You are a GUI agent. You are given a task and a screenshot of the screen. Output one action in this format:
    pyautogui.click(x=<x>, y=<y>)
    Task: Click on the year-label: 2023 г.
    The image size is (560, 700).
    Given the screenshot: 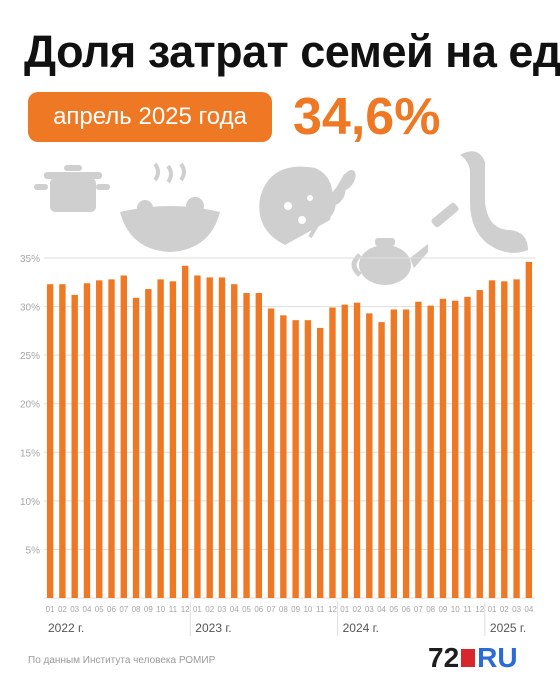 What is the action you would take?
    pyautogui.click(x=213, y=628)
    